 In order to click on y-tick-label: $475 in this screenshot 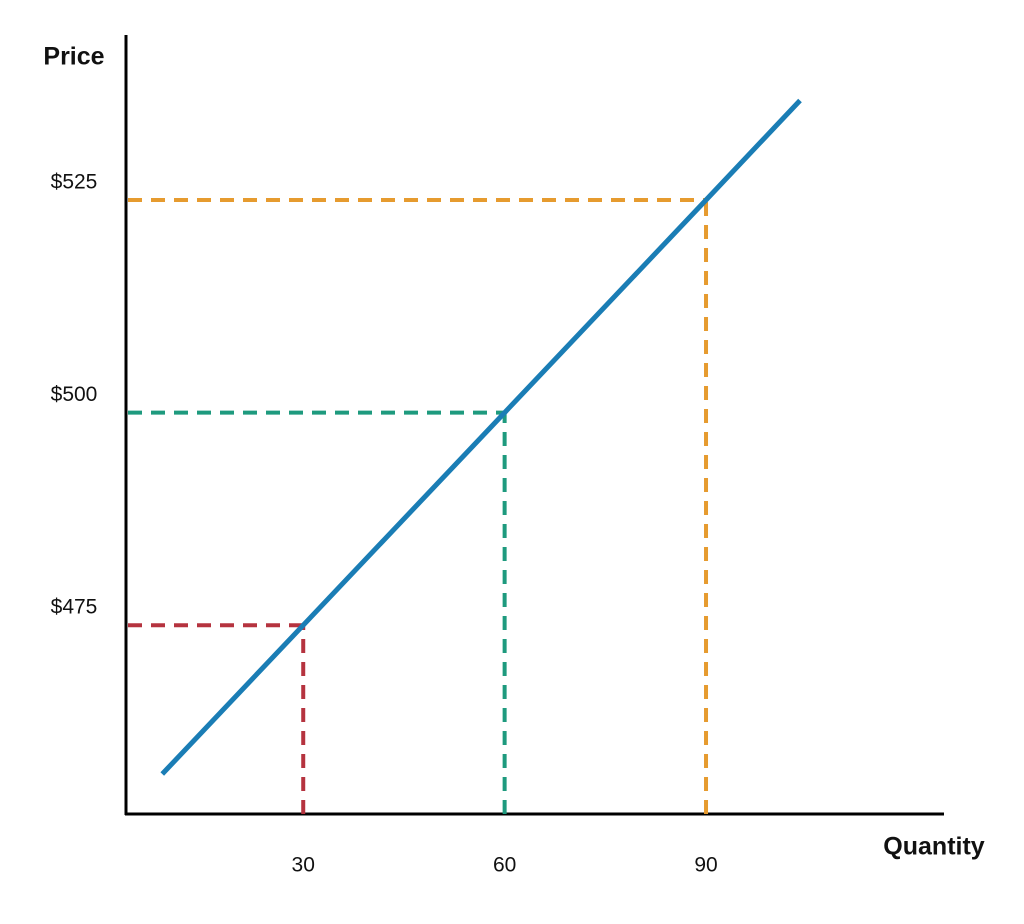, I will do `click(74, 607)`.